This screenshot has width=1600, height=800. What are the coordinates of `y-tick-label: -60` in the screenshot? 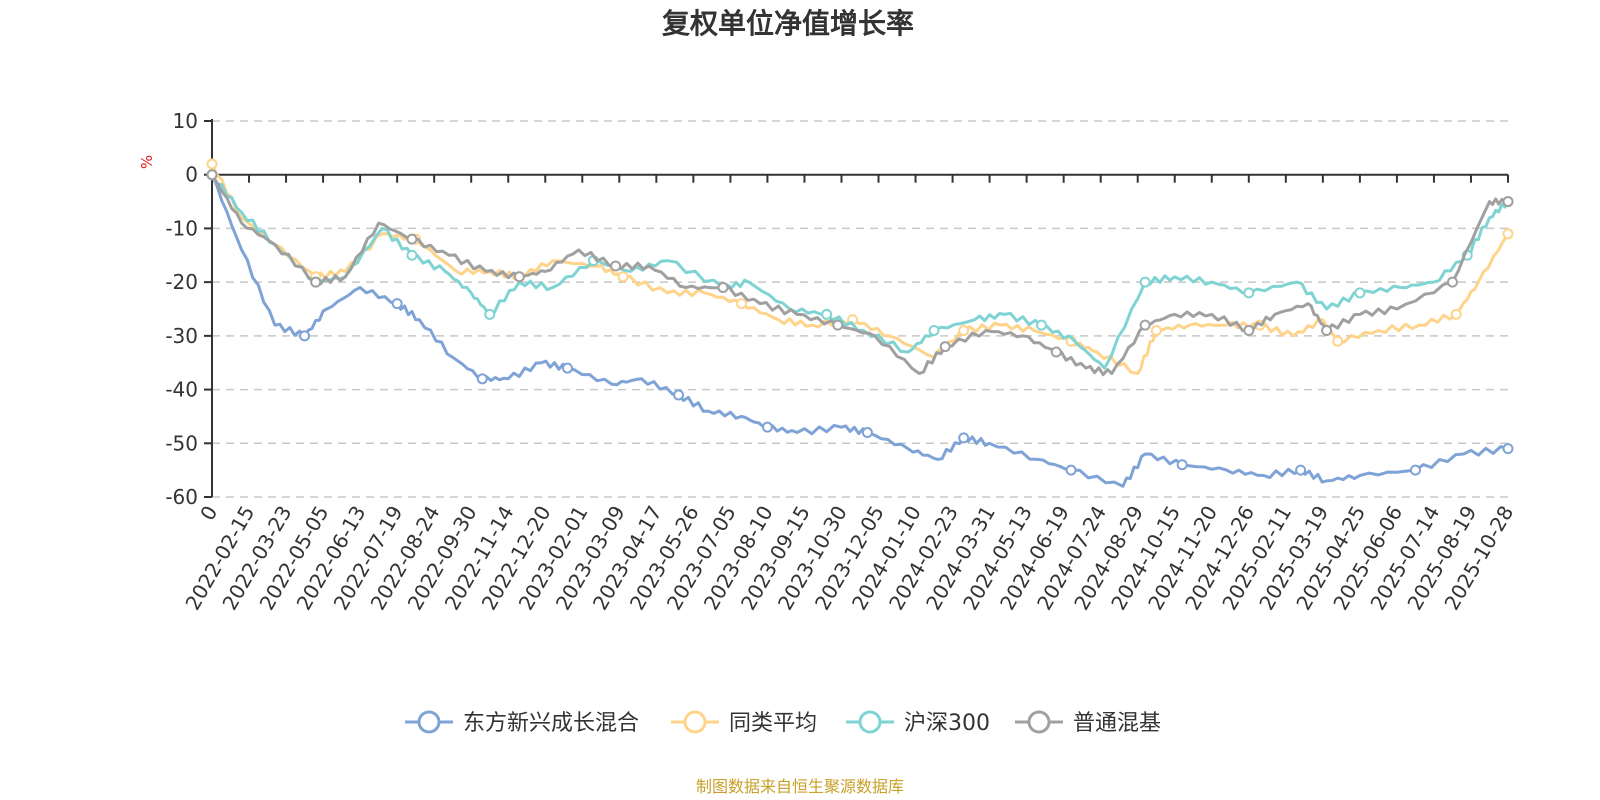 It's located at (181, 497).